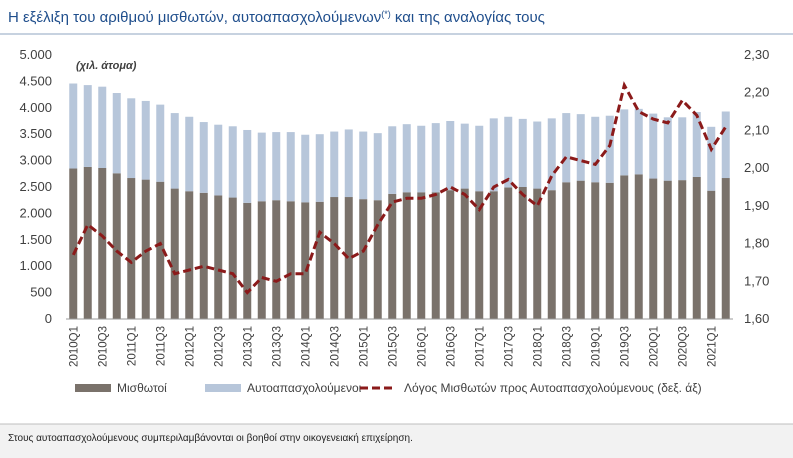 The height and width of the screenshot is (458, 793). Describe the element at coordinates (306, 346) in the screenshot. I see `x-tick-label: 2014Q1` at that location.